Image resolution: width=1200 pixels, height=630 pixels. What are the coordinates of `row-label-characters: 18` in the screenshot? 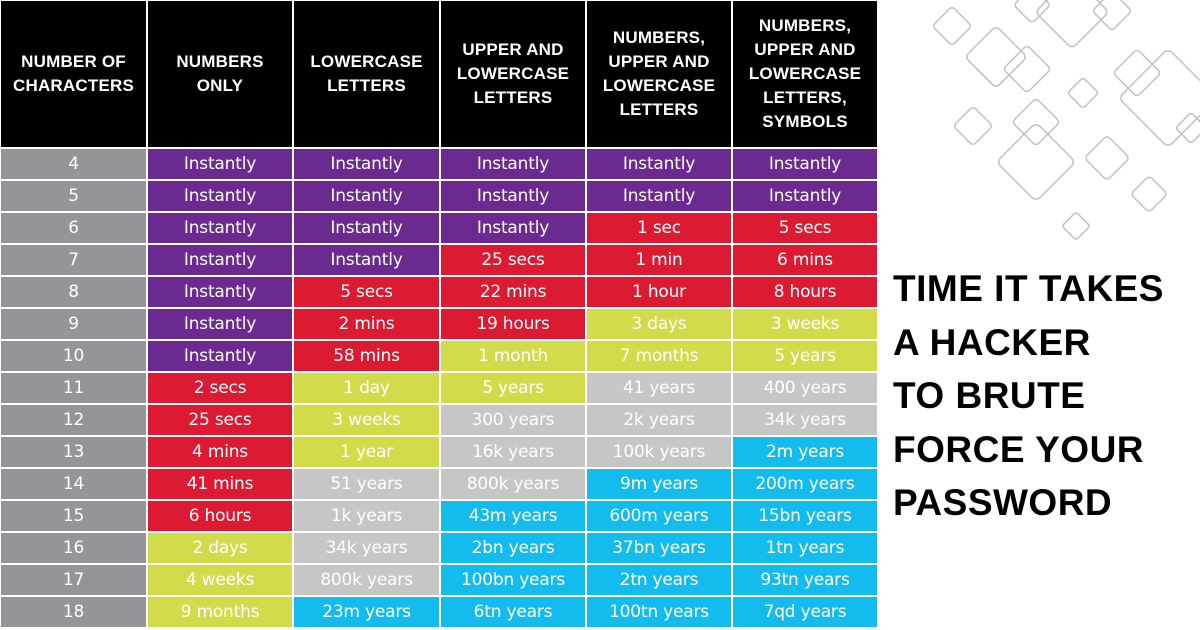 It's located at (73, 612).